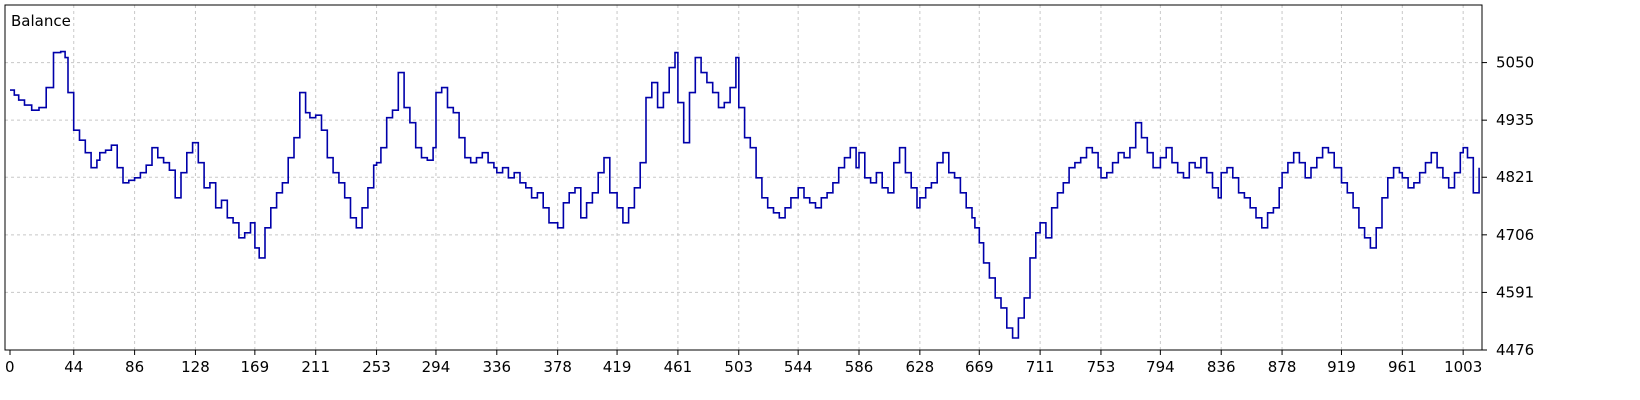 This screenshot has width=1640, height=400. I want to click on x-tick-label: 794, so click(1160, 367).